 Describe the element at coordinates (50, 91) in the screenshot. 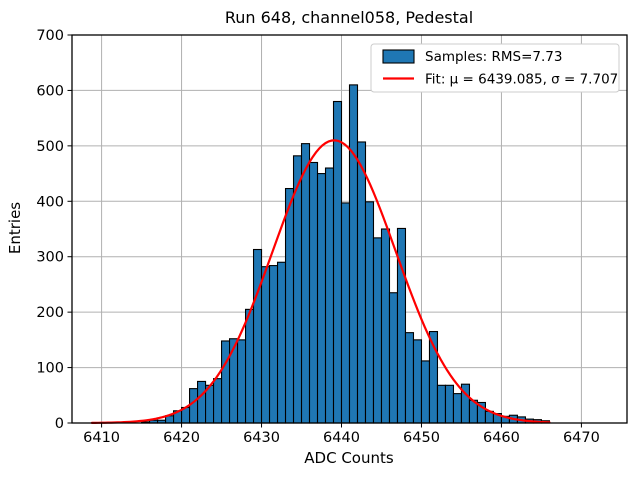

I see `y-tick-label: 600` at that location.